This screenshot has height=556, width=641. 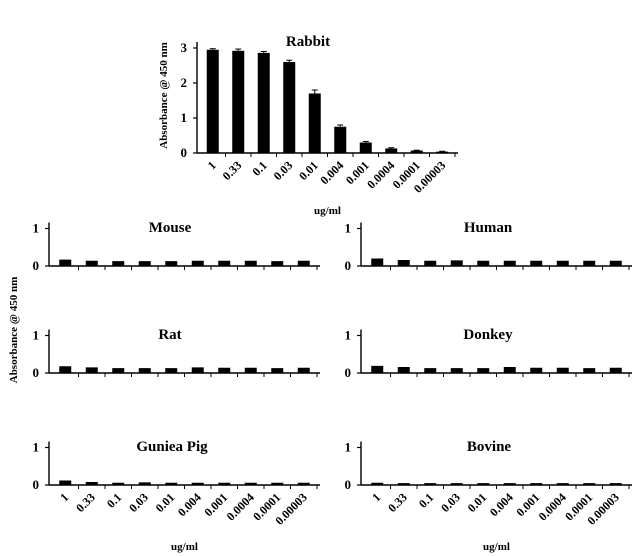 I want to click on chart-panel-rat: Rat 0 1, so click(x=176, y=353).